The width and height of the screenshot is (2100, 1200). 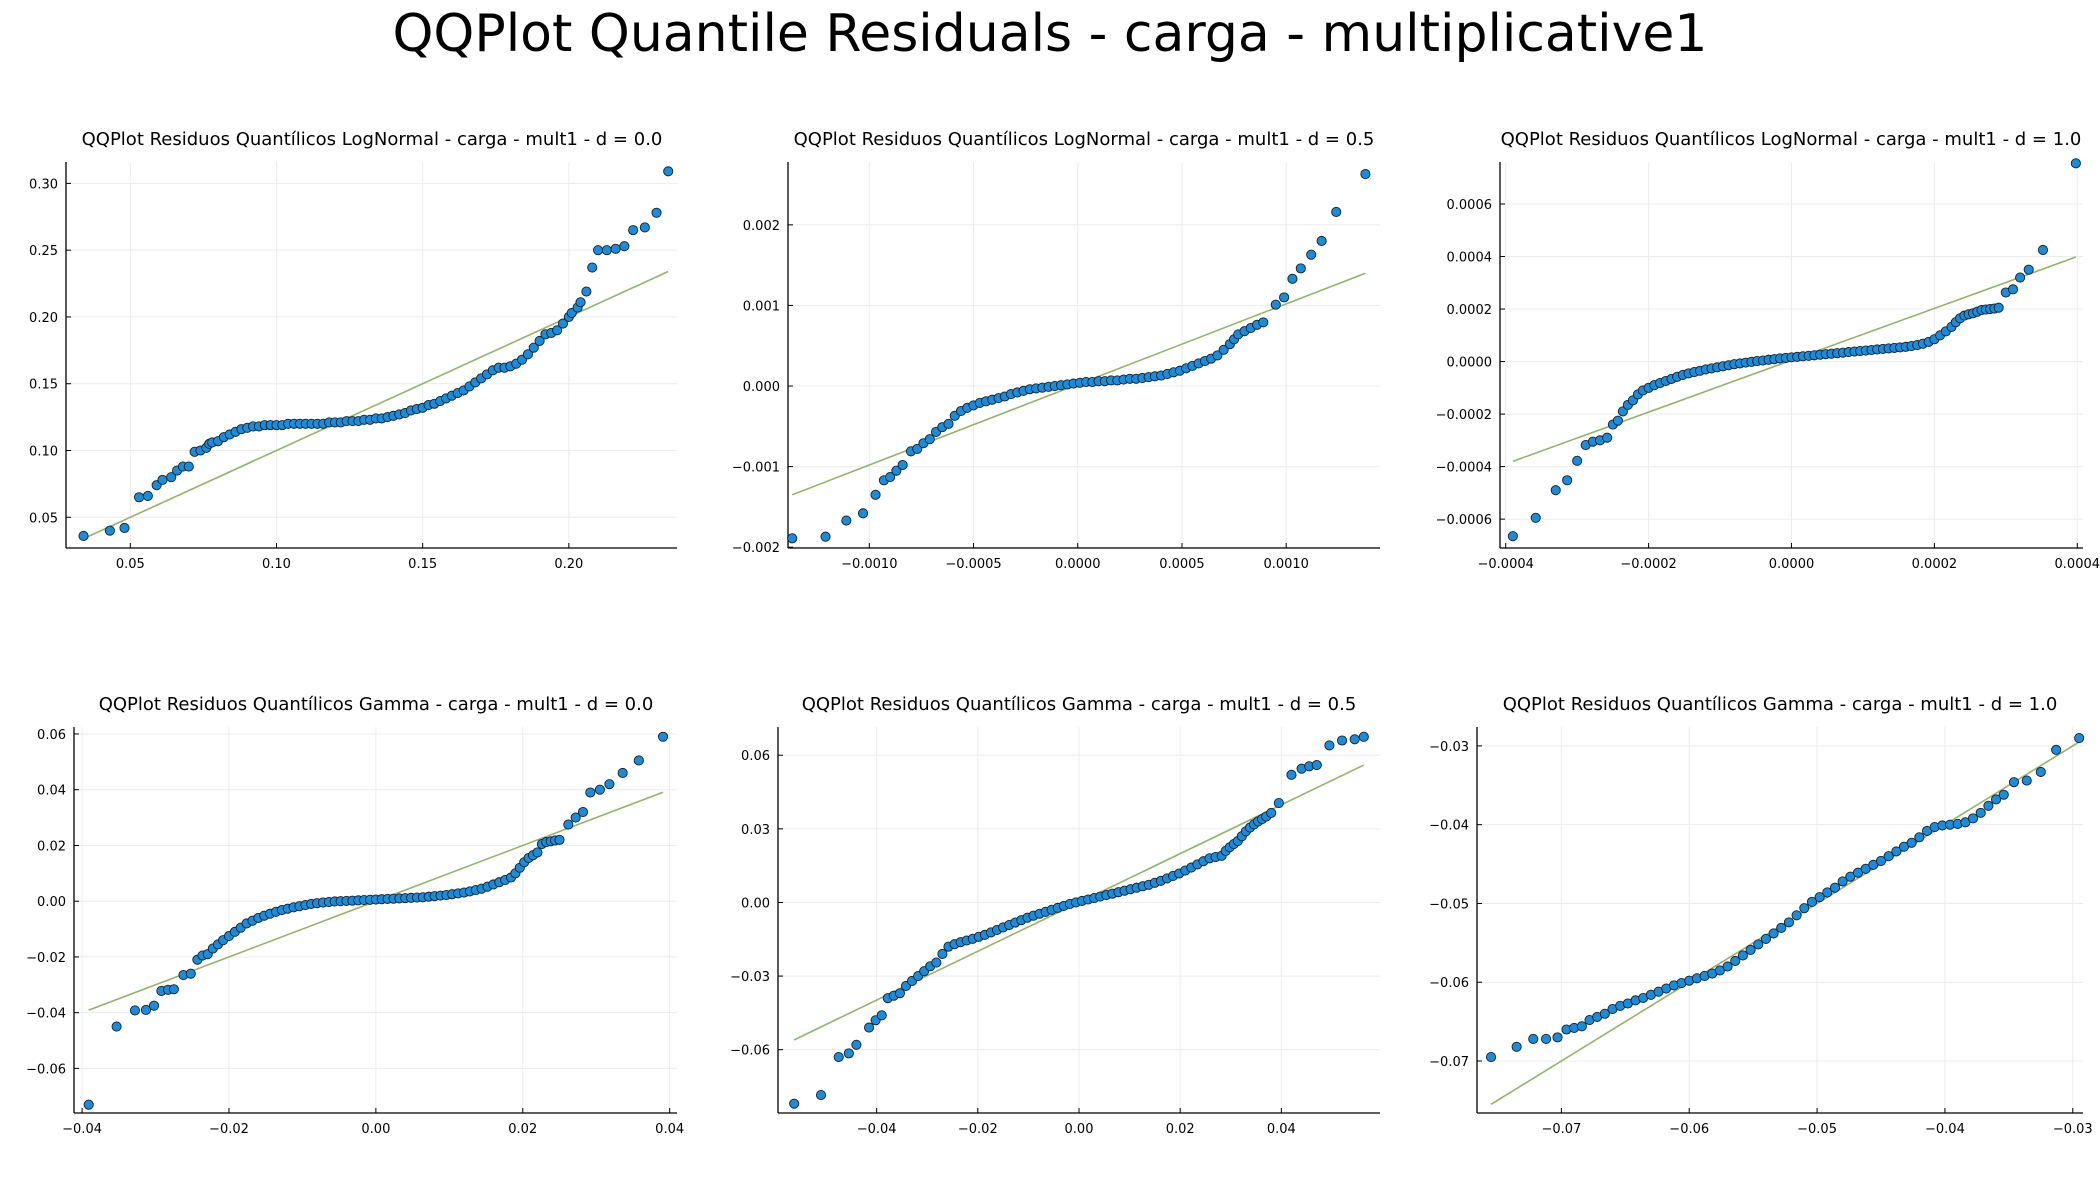 What do you see at coordinates (1464, 520) in the screenshot?
I see `y-tick-label: −0.0006` at bounding box center [1464, 520].